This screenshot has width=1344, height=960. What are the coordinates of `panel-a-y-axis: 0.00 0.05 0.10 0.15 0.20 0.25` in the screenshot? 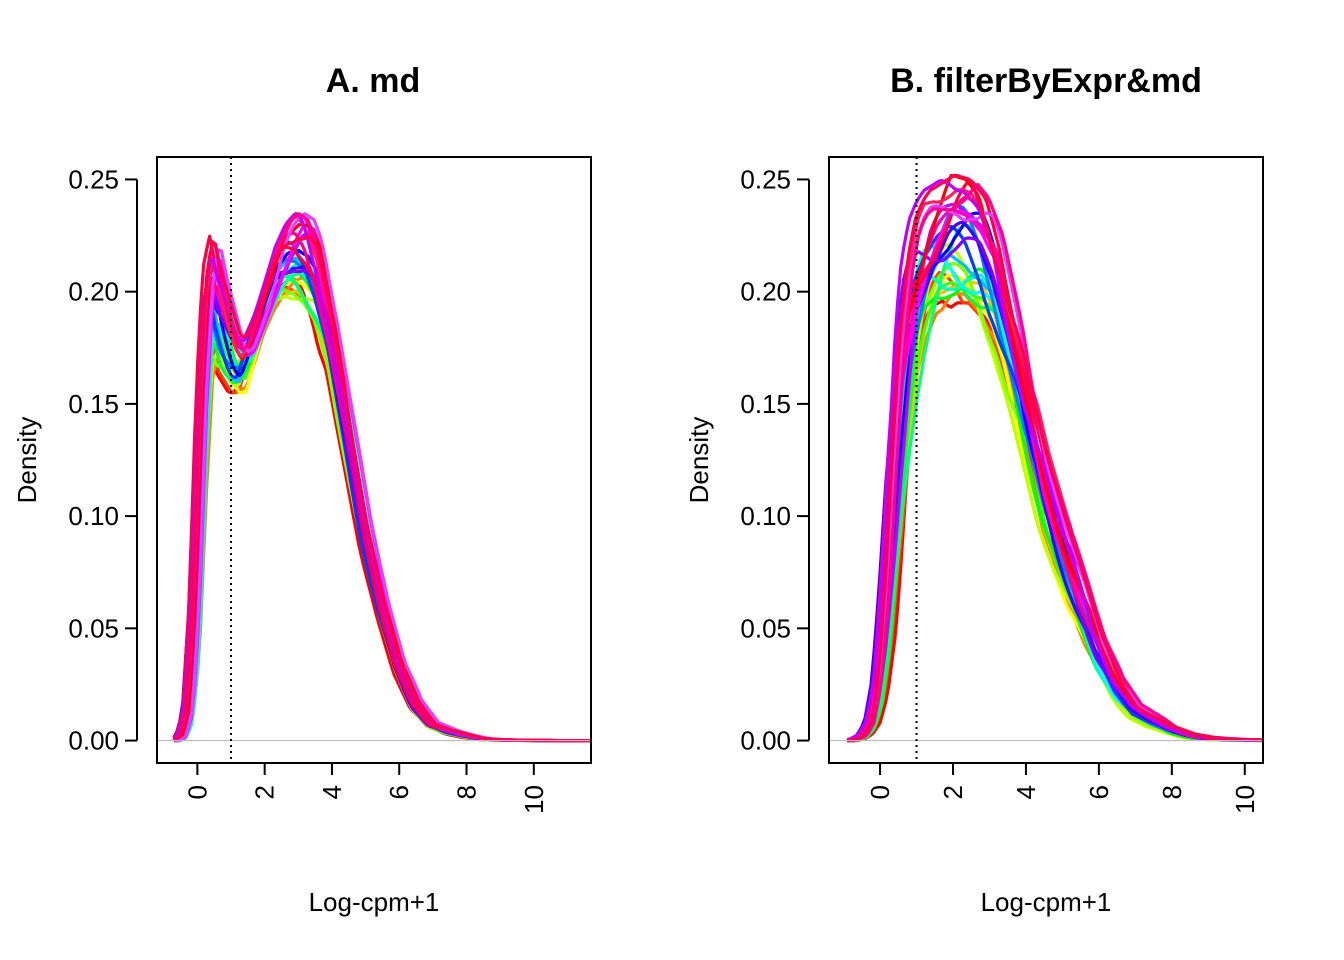 It's located at (103, 460).